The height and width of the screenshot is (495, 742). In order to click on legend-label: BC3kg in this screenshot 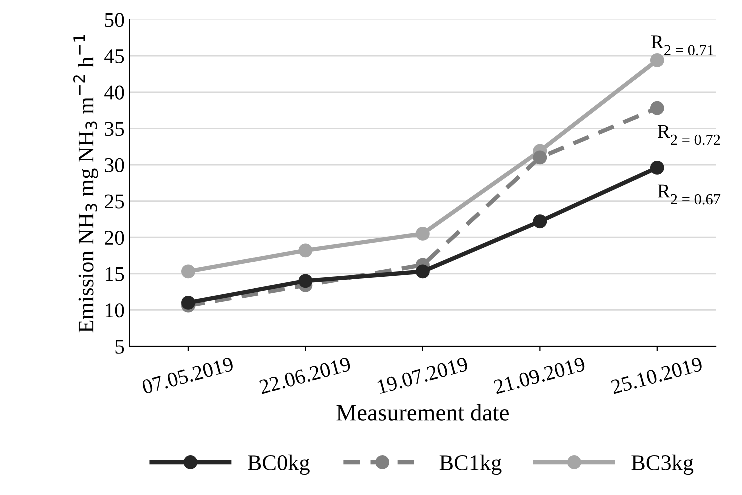, I will do `click(663, 465)`.